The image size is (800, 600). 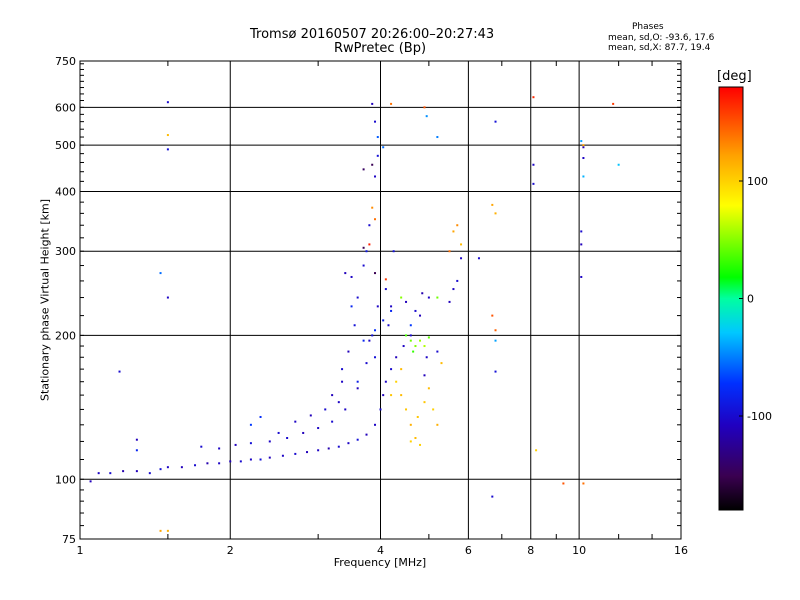 What do you see at coordinates (65, 61) in the screenshot?
I see `y-tick-label: 750` at bounding box center [65, 61].